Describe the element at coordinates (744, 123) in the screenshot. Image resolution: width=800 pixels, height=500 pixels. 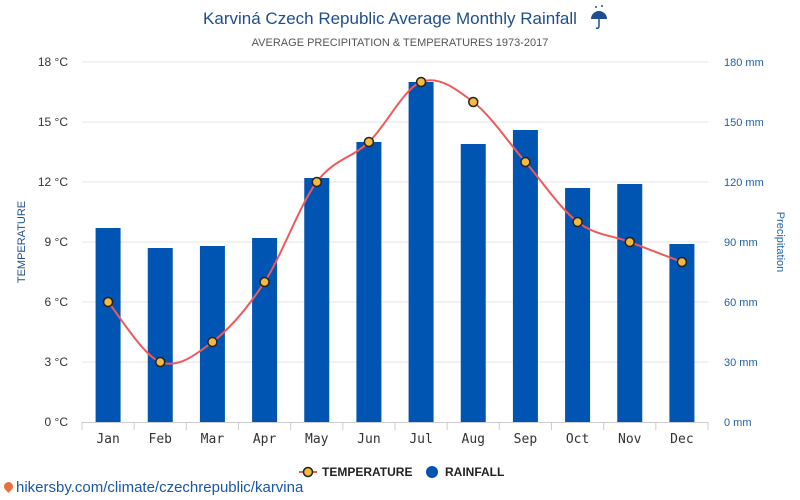
I see `y-tick-right: 150 mm` at that location.